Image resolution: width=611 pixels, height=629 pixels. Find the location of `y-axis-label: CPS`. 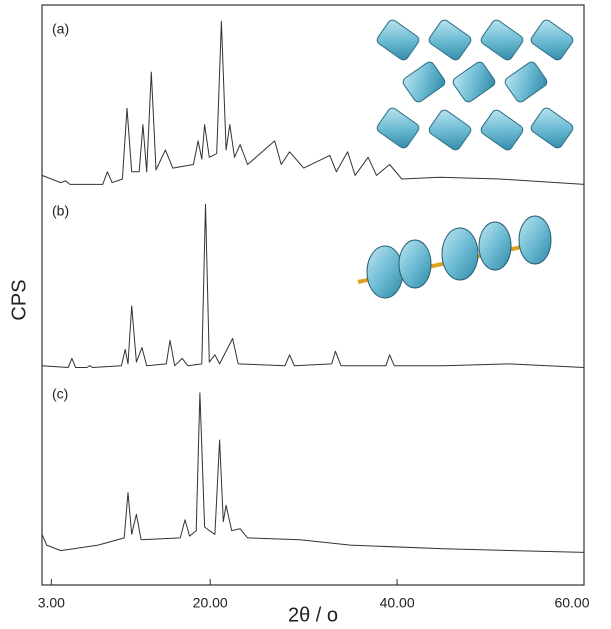

y-axis-label: CPS is located at coordinates (19, 299).